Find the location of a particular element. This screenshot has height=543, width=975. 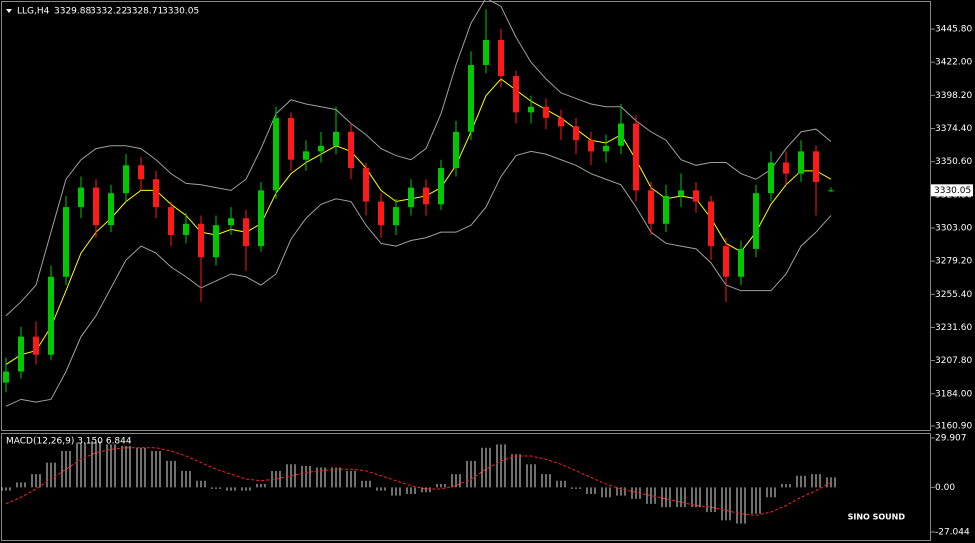

macd-y-tick-label: 0.00 is located at coordinates (945, 488).